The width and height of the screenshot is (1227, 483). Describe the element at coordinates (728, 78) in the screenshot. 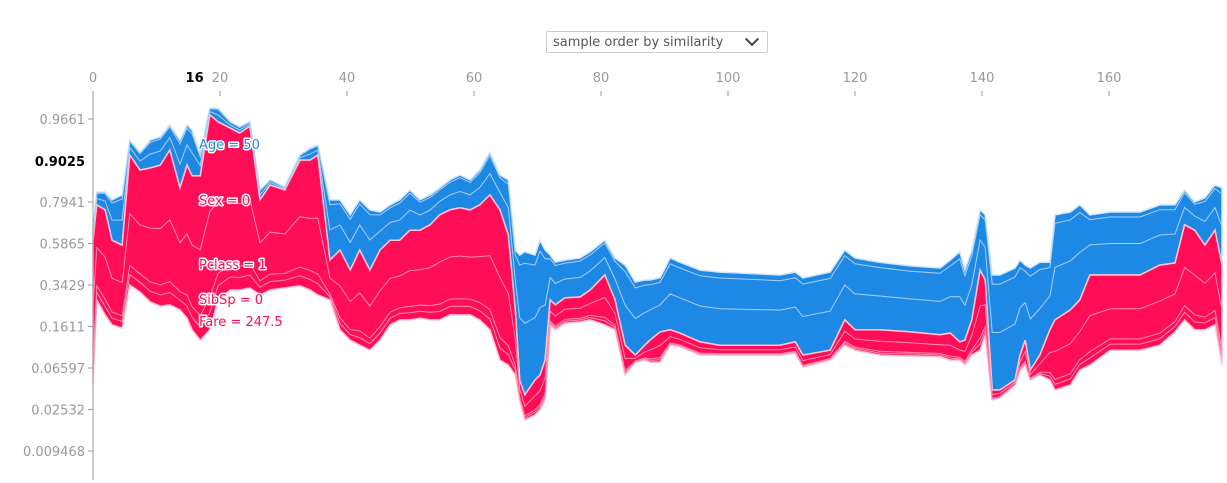

I see `x-tick-label: 100` at that location.